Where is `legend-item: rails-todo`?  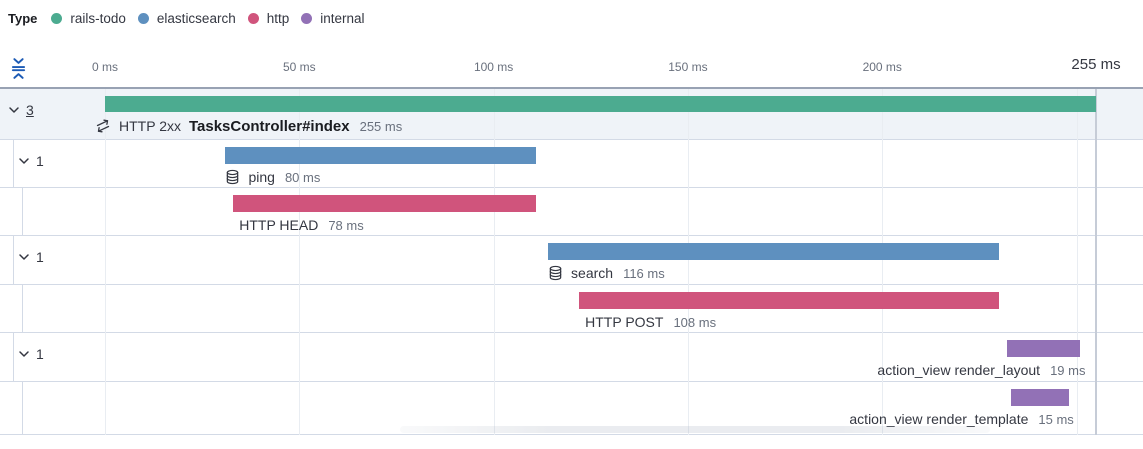
legend-item: rails-todo is located at coordinates (88, 18).